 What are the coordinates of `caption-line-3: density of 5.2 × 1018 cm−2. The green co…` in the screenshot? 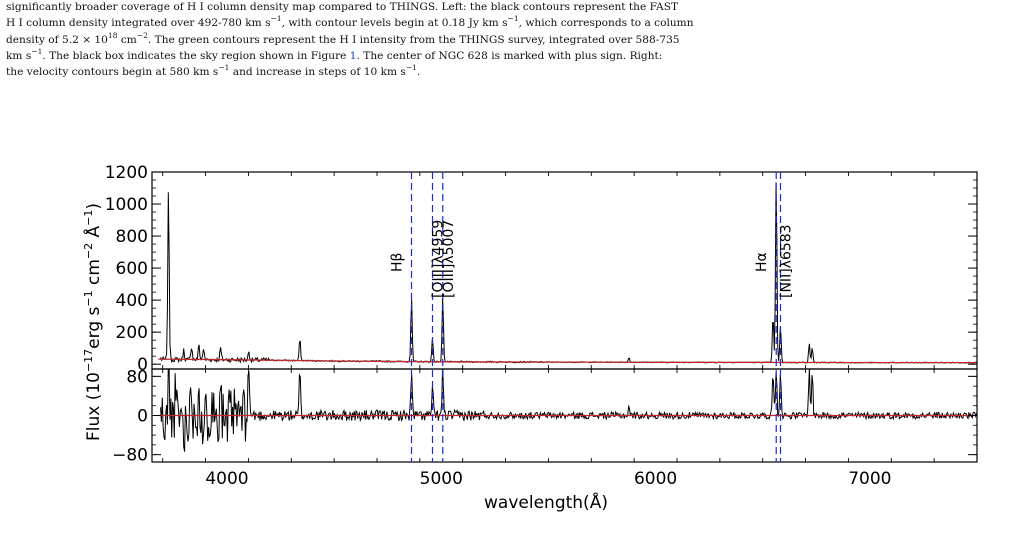 It's located at (343, 38).